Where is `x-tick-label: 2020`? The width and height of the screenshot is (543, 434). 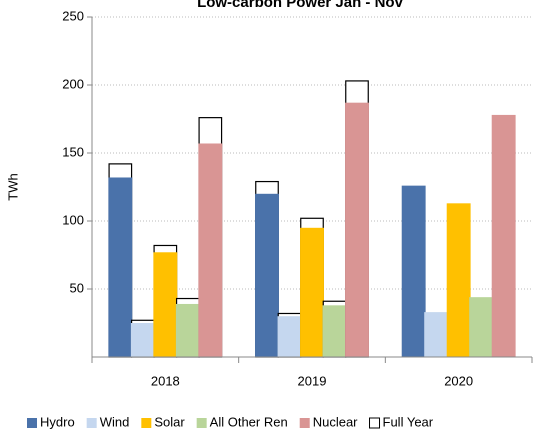
x-tick-label: 2020 is located at coordinates (458, 380).